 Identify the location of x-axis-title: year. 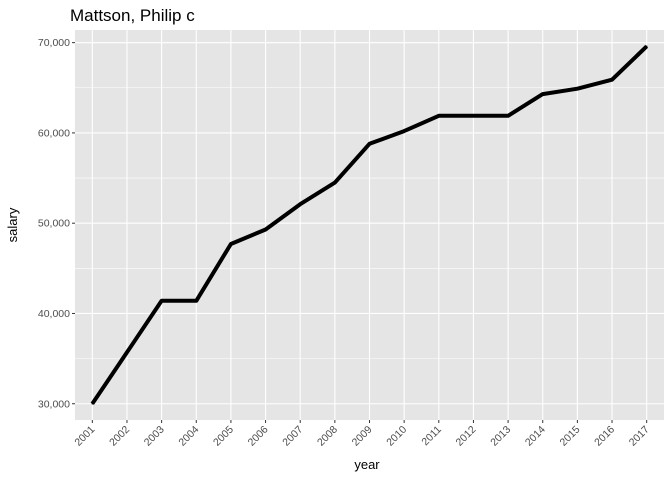
(367, 464).